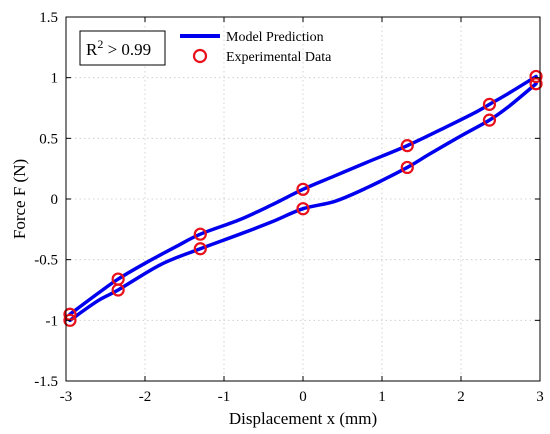 The image size is (550, 434). I want to click on y-tick-label: 0.5, so click(48, 139).